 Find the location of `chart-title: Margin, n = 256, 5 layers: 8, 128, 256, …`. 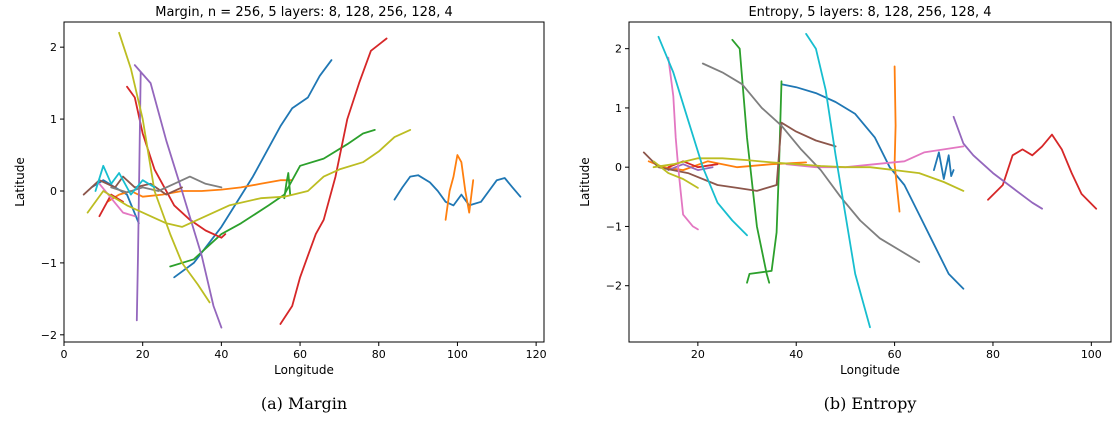

chart-title: Margin, n = 256, 5 layers: 8, 128, 256, … is located at coordinates (303, 12).